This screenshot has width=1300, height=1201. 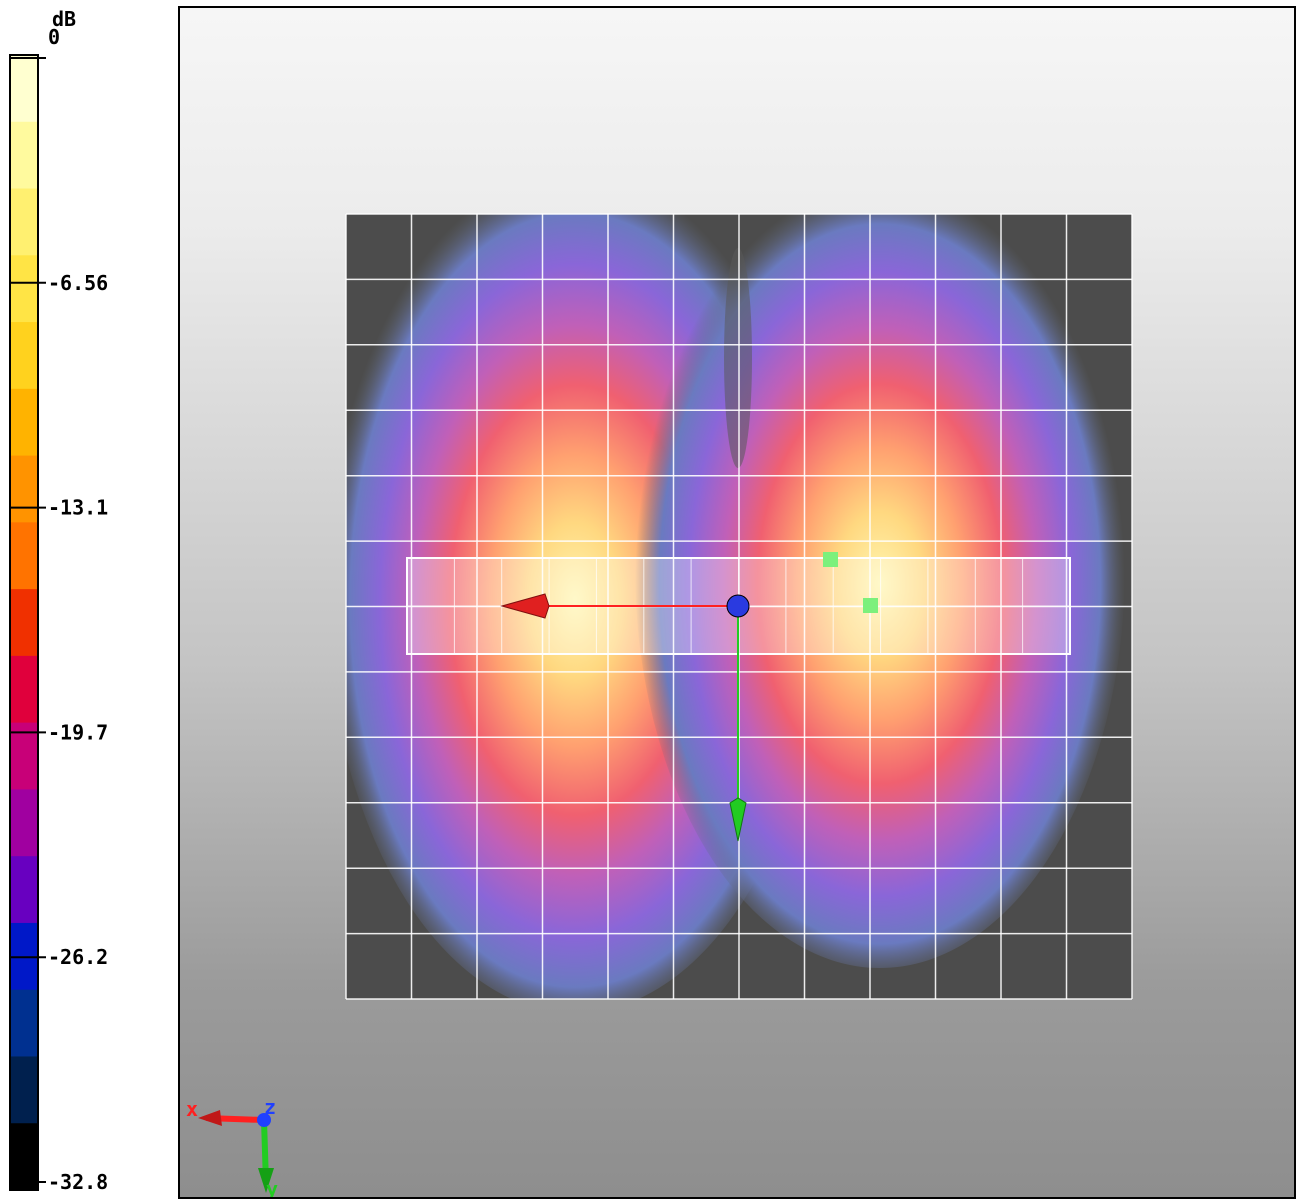 I want to click on null-region, so click(x=738, y=358).